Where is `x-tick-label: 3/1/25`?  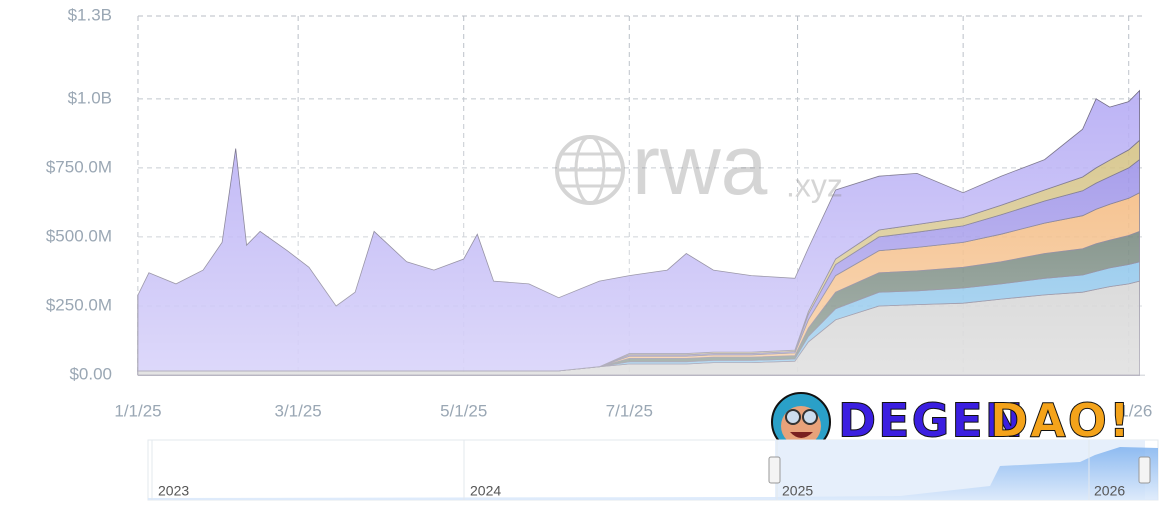
x-tick-label: 3/1/25 is located at coordinates (298, 410).